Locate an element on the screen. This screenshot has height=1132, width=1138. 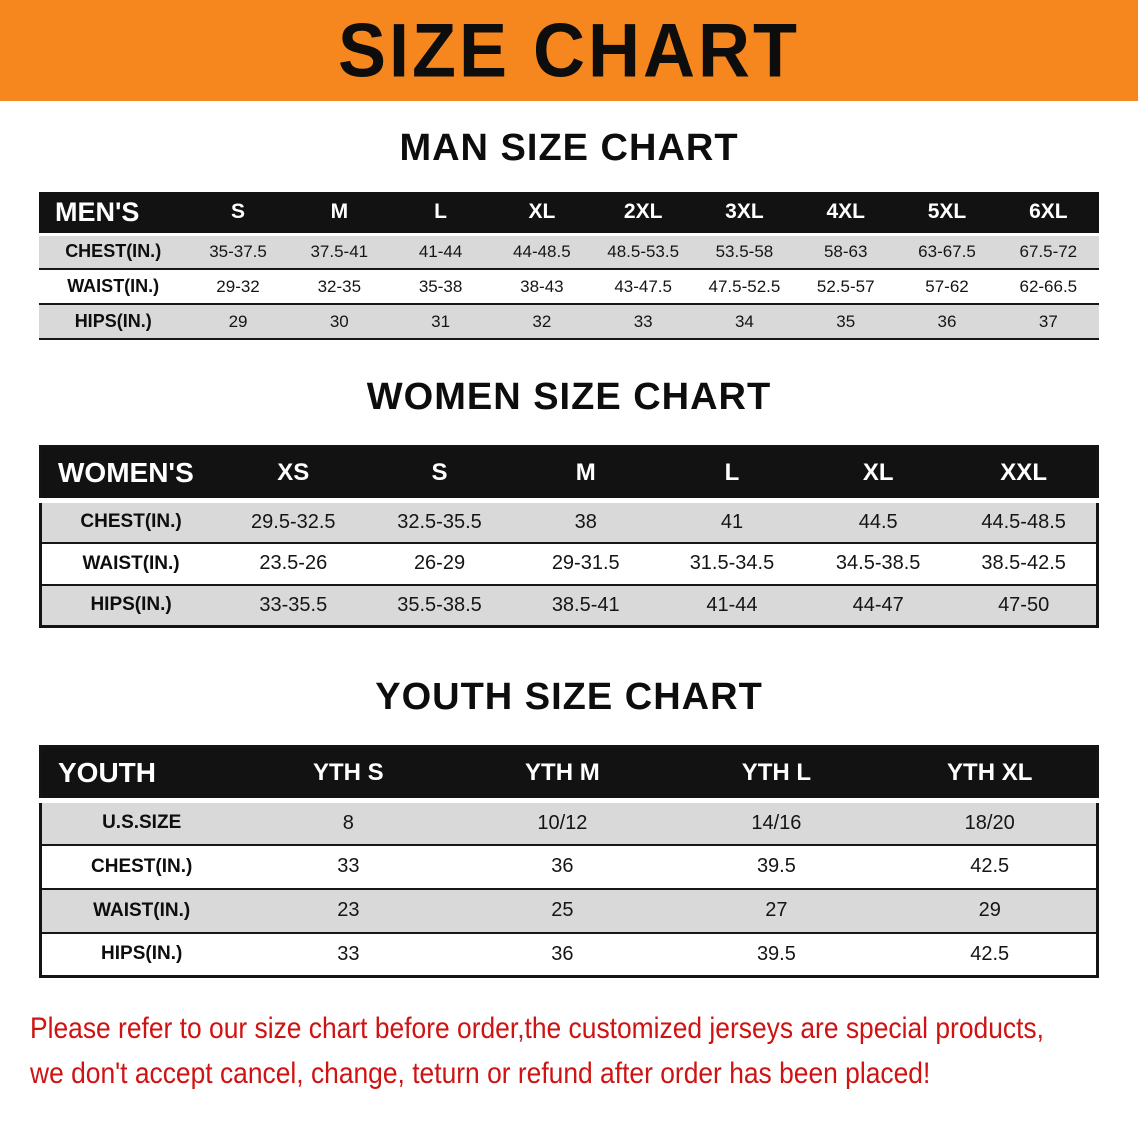
size-value-cell: 25 is located at coordinates (562, 910).